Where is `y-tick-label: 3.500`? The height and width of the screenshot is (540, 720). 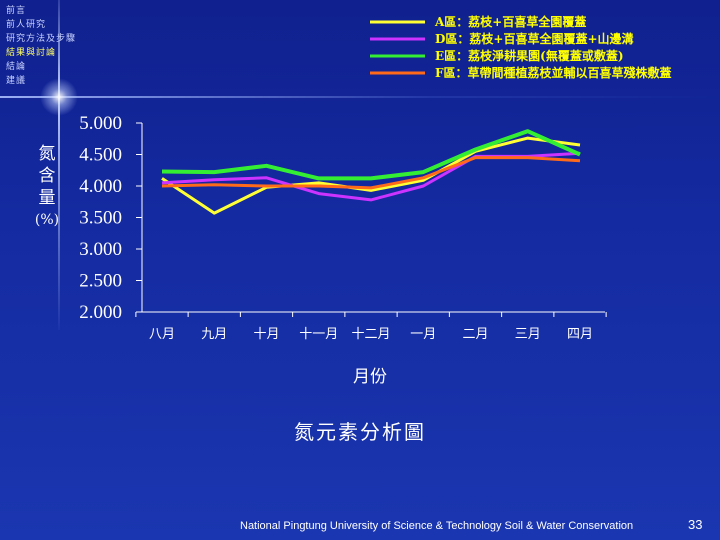
y-tick-label: 3.500 is located at coordinates (100, 218).